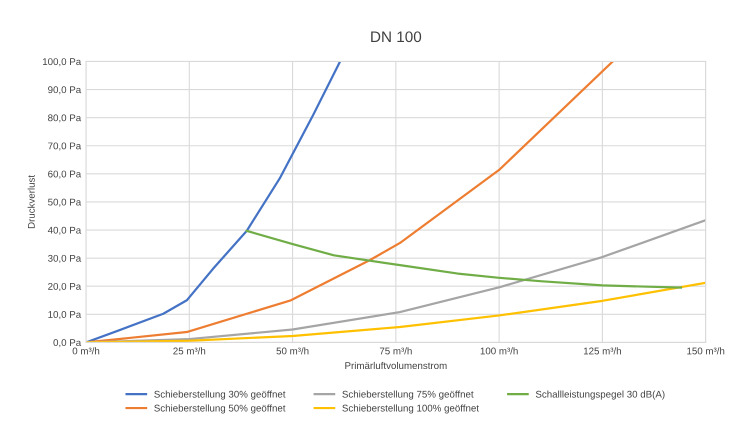  I want to click on legend-label: Schieberstellung 100% geöffnet, so click(410, 409).